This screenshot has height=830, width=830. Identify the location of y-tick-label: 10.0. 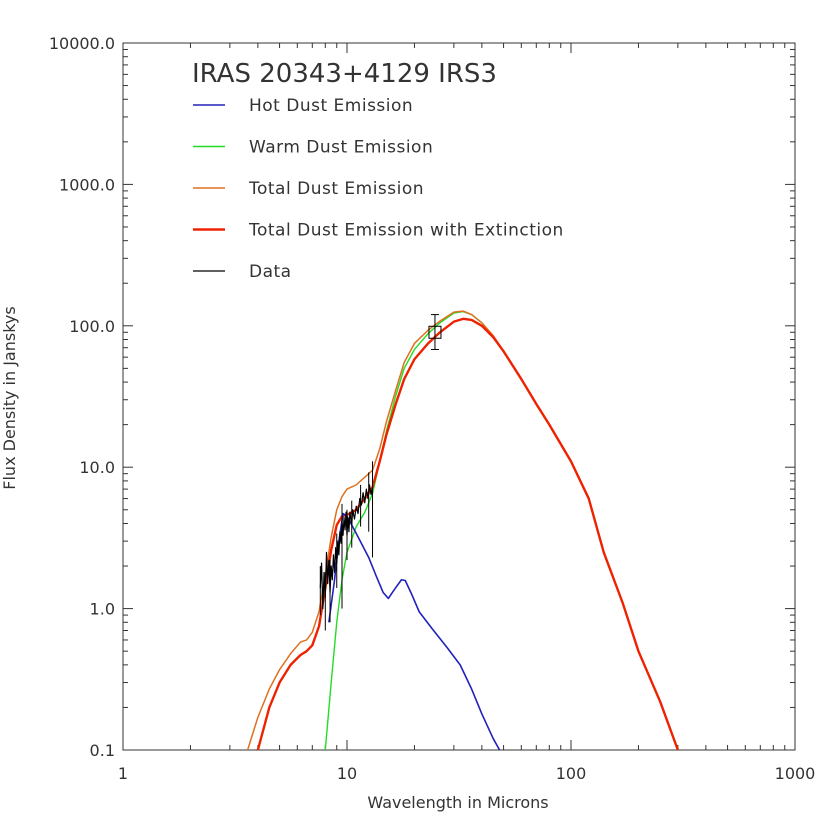
(97, 467).